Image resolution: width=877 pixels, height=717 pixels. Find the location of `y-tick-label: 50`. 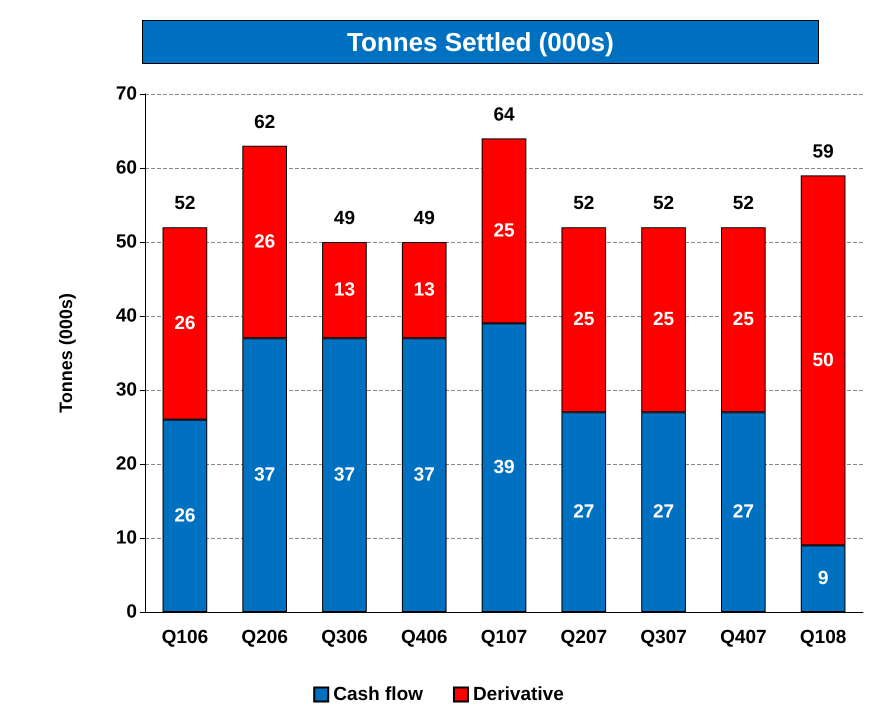

y-tick-label: 50 is located at coordinates (126, 242).